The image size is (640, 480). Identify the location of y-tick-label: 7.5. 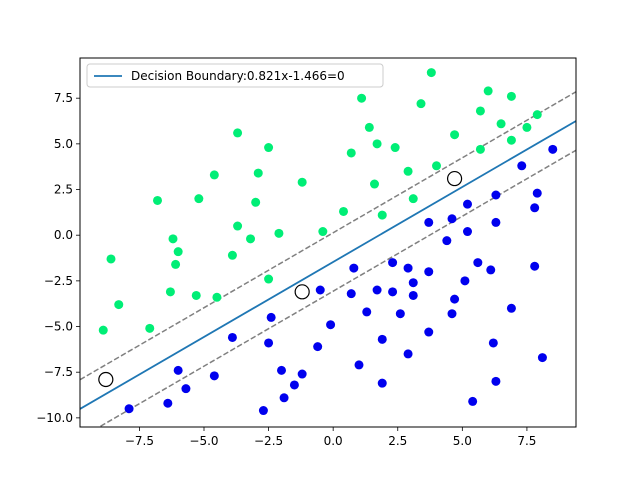
(63, 98).